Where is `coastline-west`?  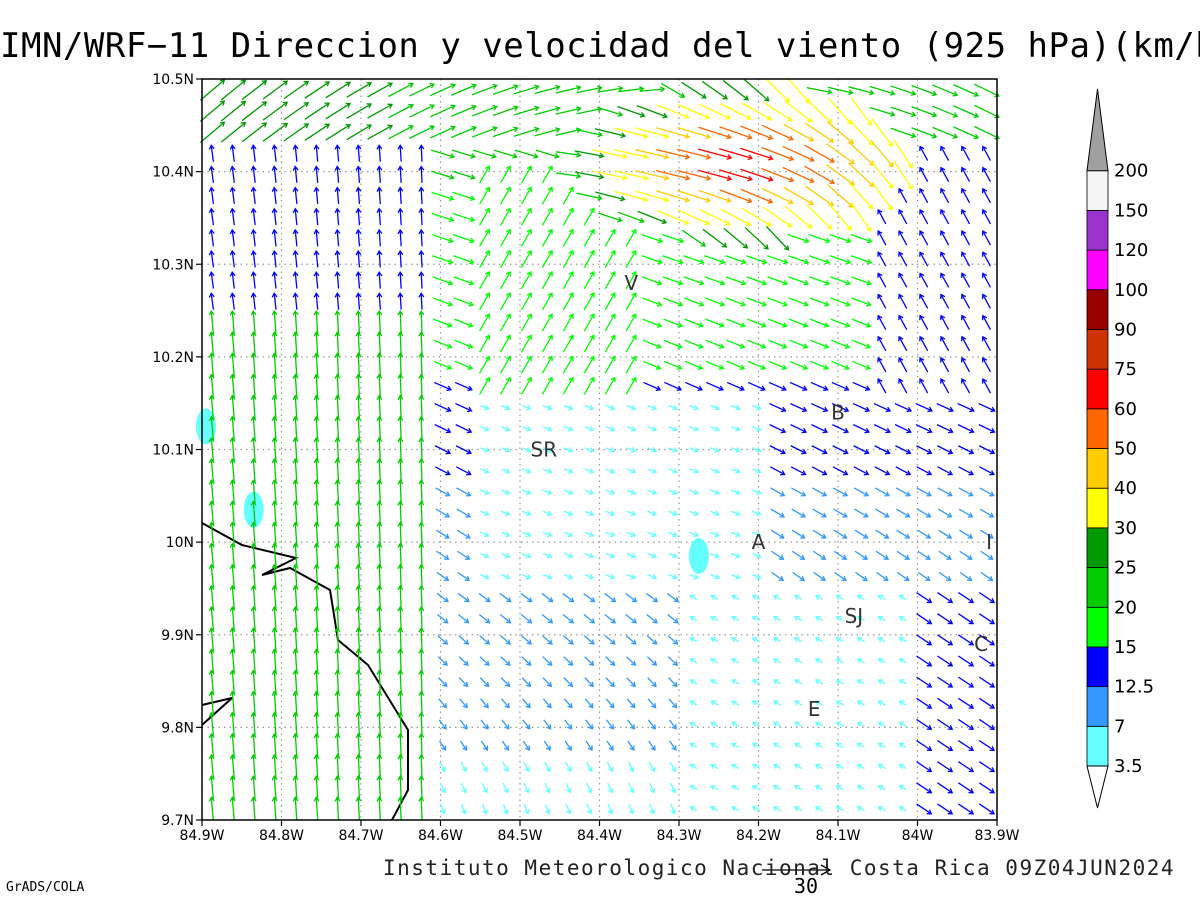
coastline-west is located at coordinates (217, 711).